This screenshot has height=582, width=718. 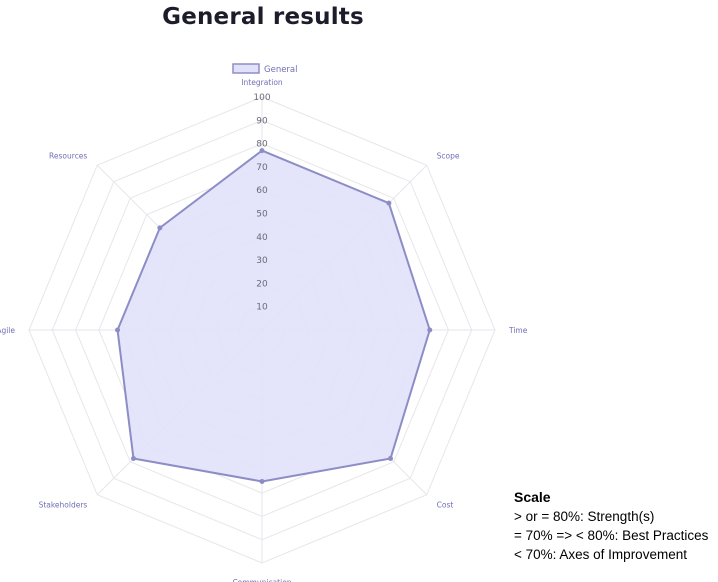 I want to click on data-point-time, so click(x=430, y=330).